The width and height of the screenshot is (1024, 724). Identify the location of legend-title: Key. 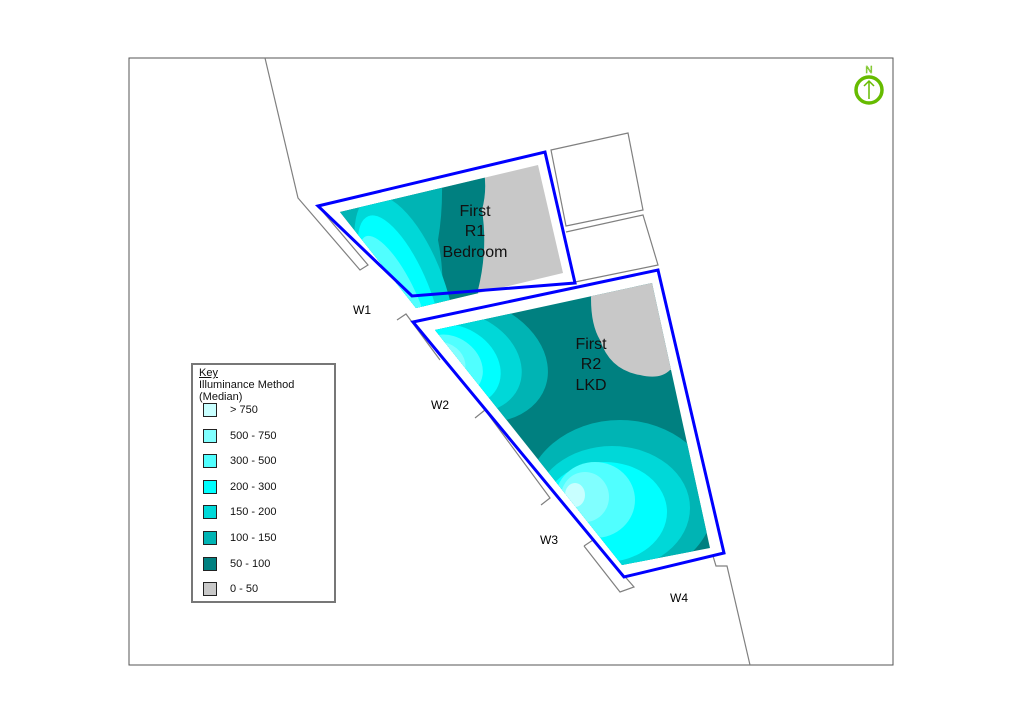
(208, 373).